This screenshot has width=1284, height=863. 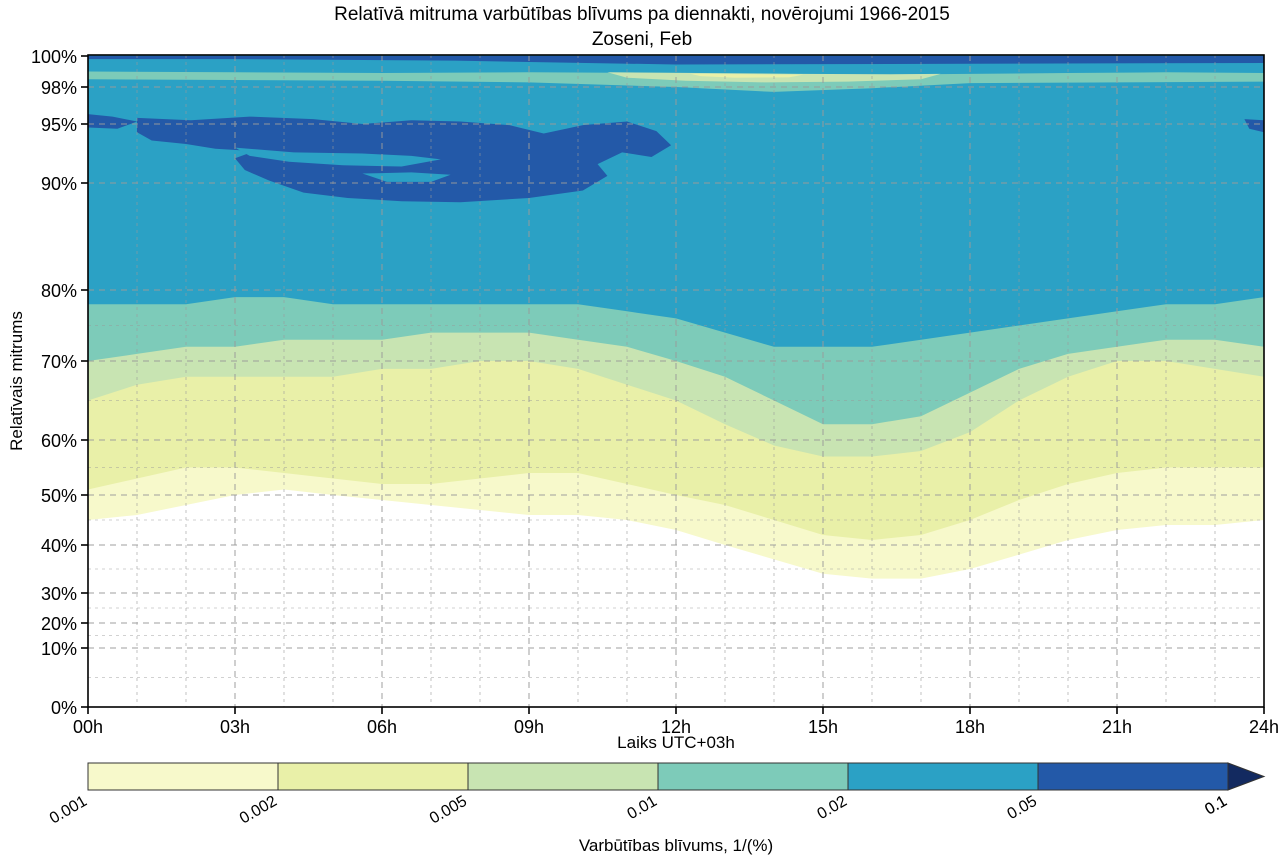 What do you see at coordinates (676, 845) in the screenshot?
I see `colorbar-label: Varbūtības blīvums, 1/(%)` at bounding box center [676, 845].